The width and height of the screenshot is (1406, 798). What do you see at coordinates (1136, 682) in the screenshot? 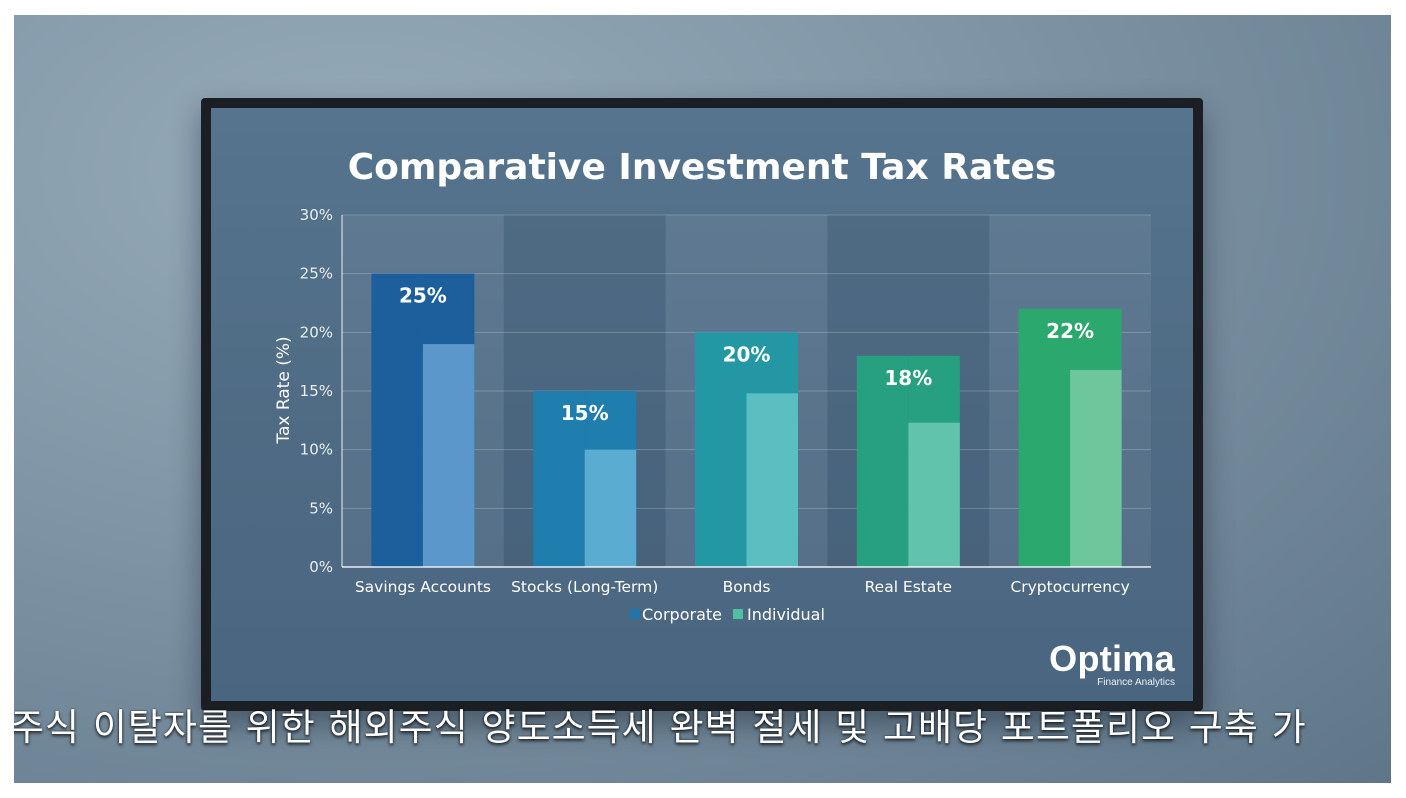
I see `brand-tagline: Finance Analytics` at bounding box center [1136, 682].